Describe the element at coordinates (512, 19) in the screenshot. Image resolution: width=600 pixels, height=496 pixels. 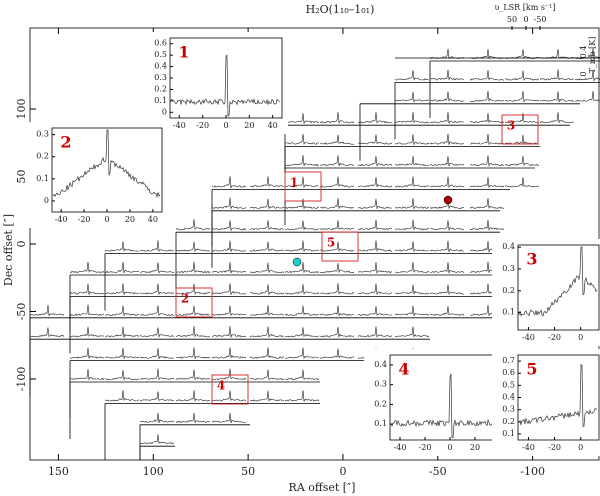
I see `velocity-tick-label: 50` at that location.